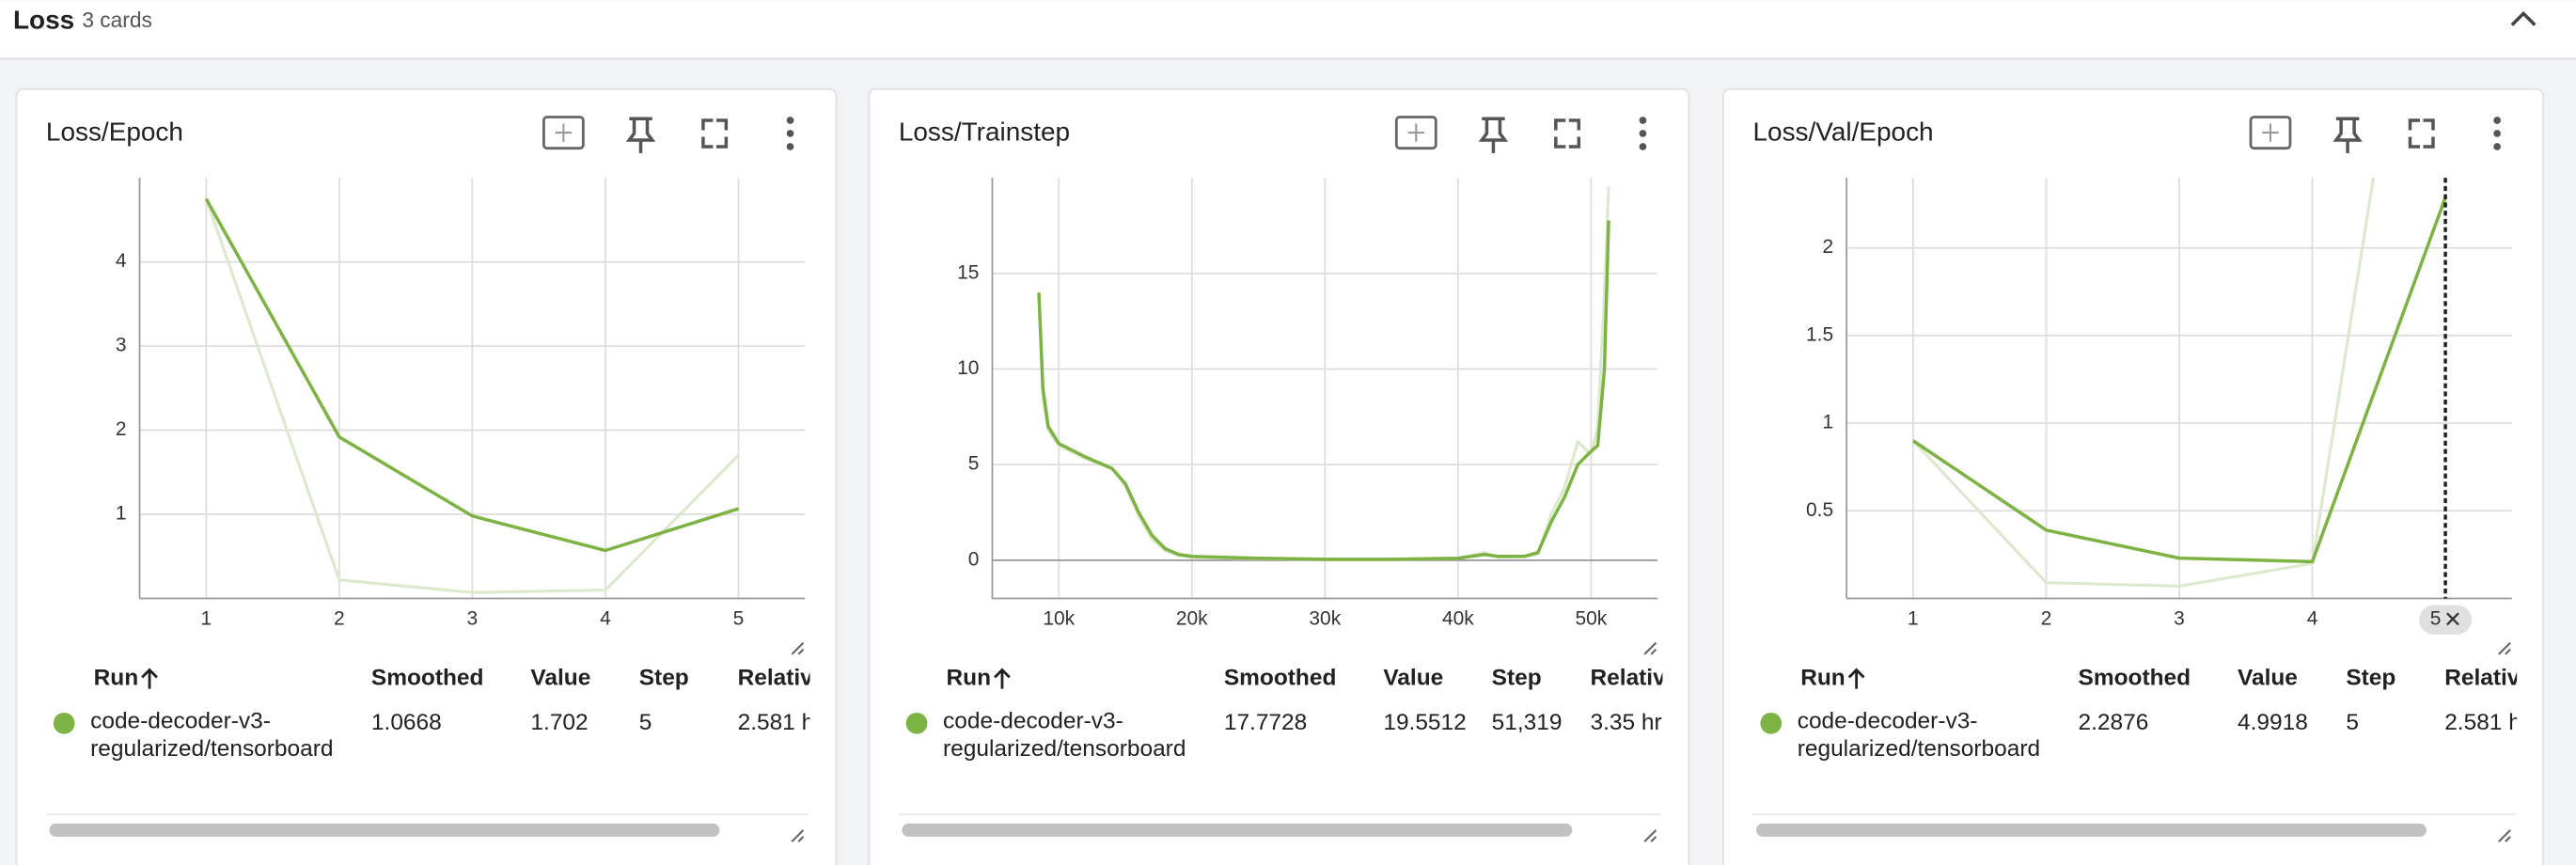 The height and width of the screenshot is (865, 2576). What do you see at coordinates (407, 722) in the screenshot?
I see `table-cell: 1.0668` at bounding box center [407, 722].